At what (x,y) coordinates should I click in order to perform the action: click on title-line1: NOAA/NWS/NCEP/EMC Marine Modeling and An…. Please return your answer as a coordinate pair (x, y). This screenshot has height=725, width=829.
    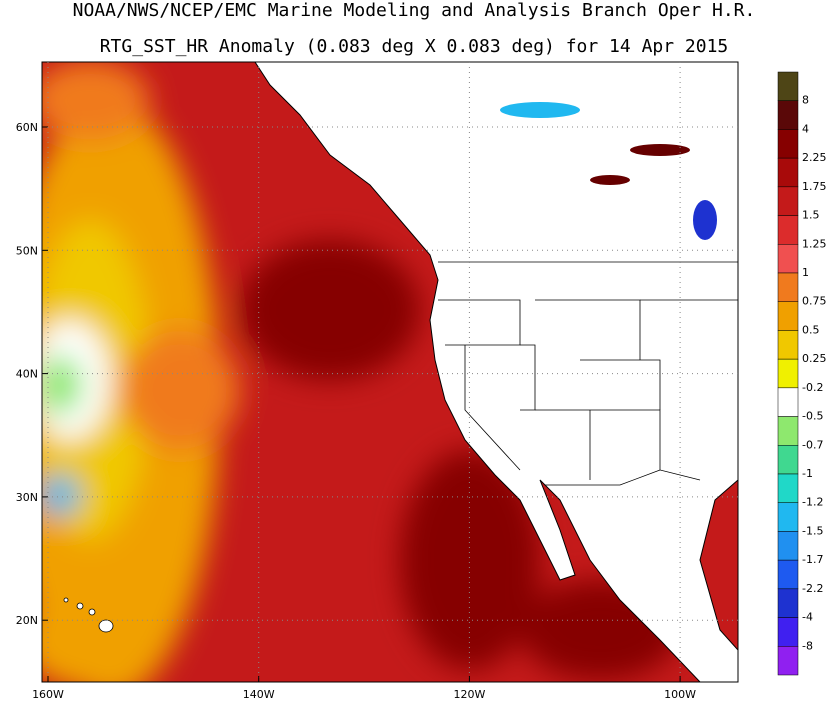
    Looking at the image, I should click on (414, 10).